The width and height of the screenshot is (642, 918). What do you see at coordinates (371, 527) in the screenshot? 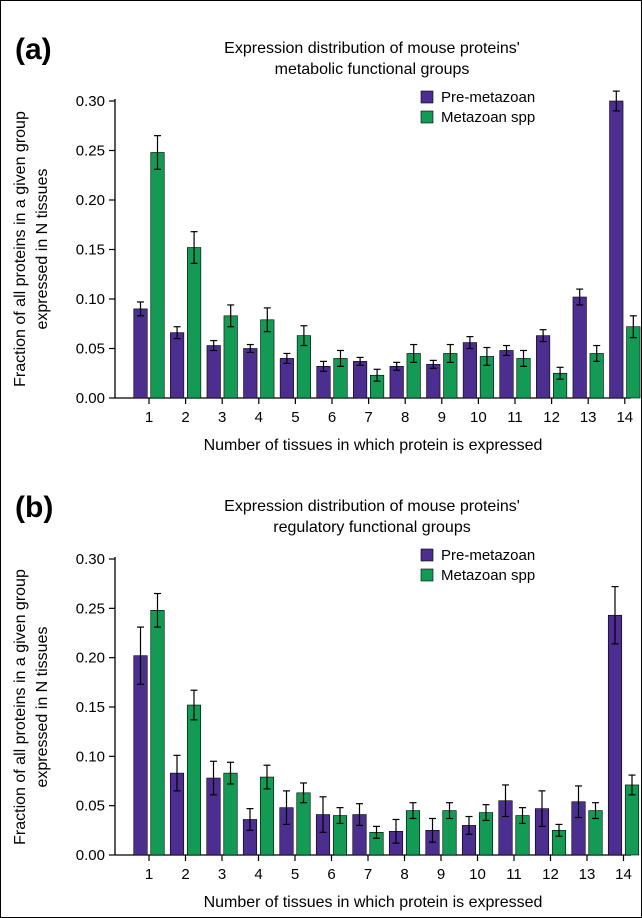
I see `chart-title-line: regulatory functional groups` at bounding box center [371, 527].